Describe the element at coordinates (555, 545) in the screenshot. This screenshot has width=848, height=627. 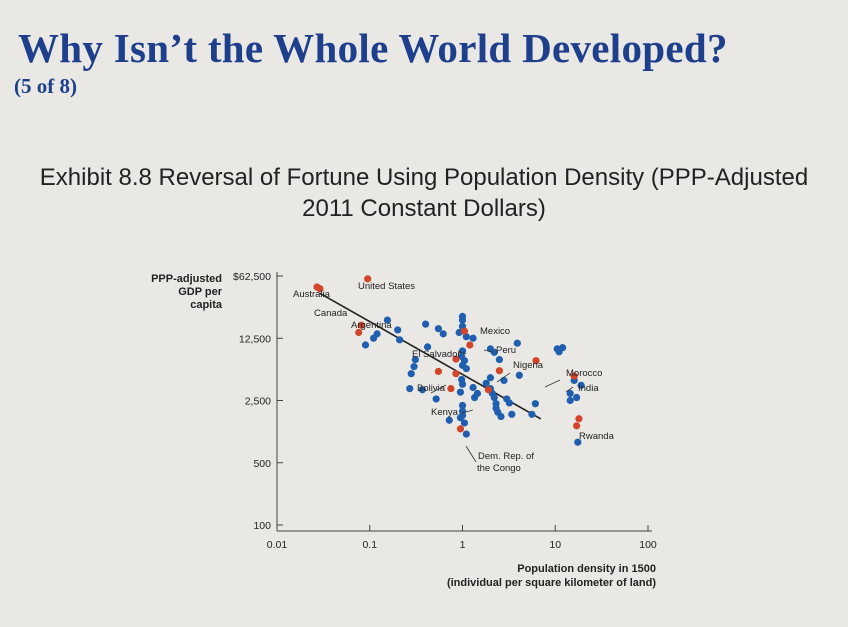
I see `x-tick-label: 10` at that location.